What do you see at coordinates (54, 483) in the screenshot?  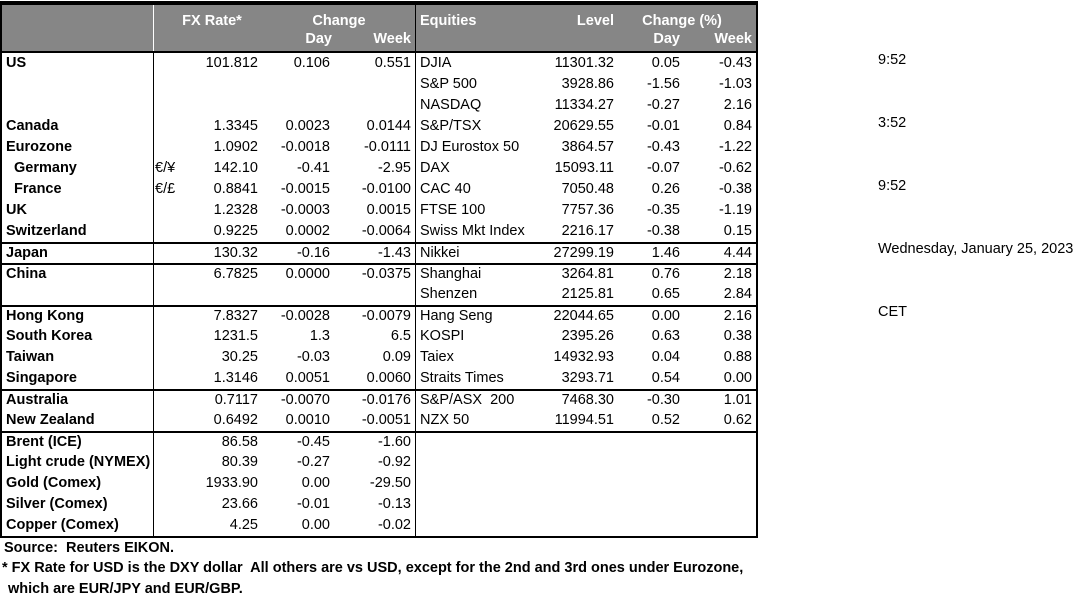 I see `fx-row-label: Gold (Comex)` at bounding box center [54, 483].